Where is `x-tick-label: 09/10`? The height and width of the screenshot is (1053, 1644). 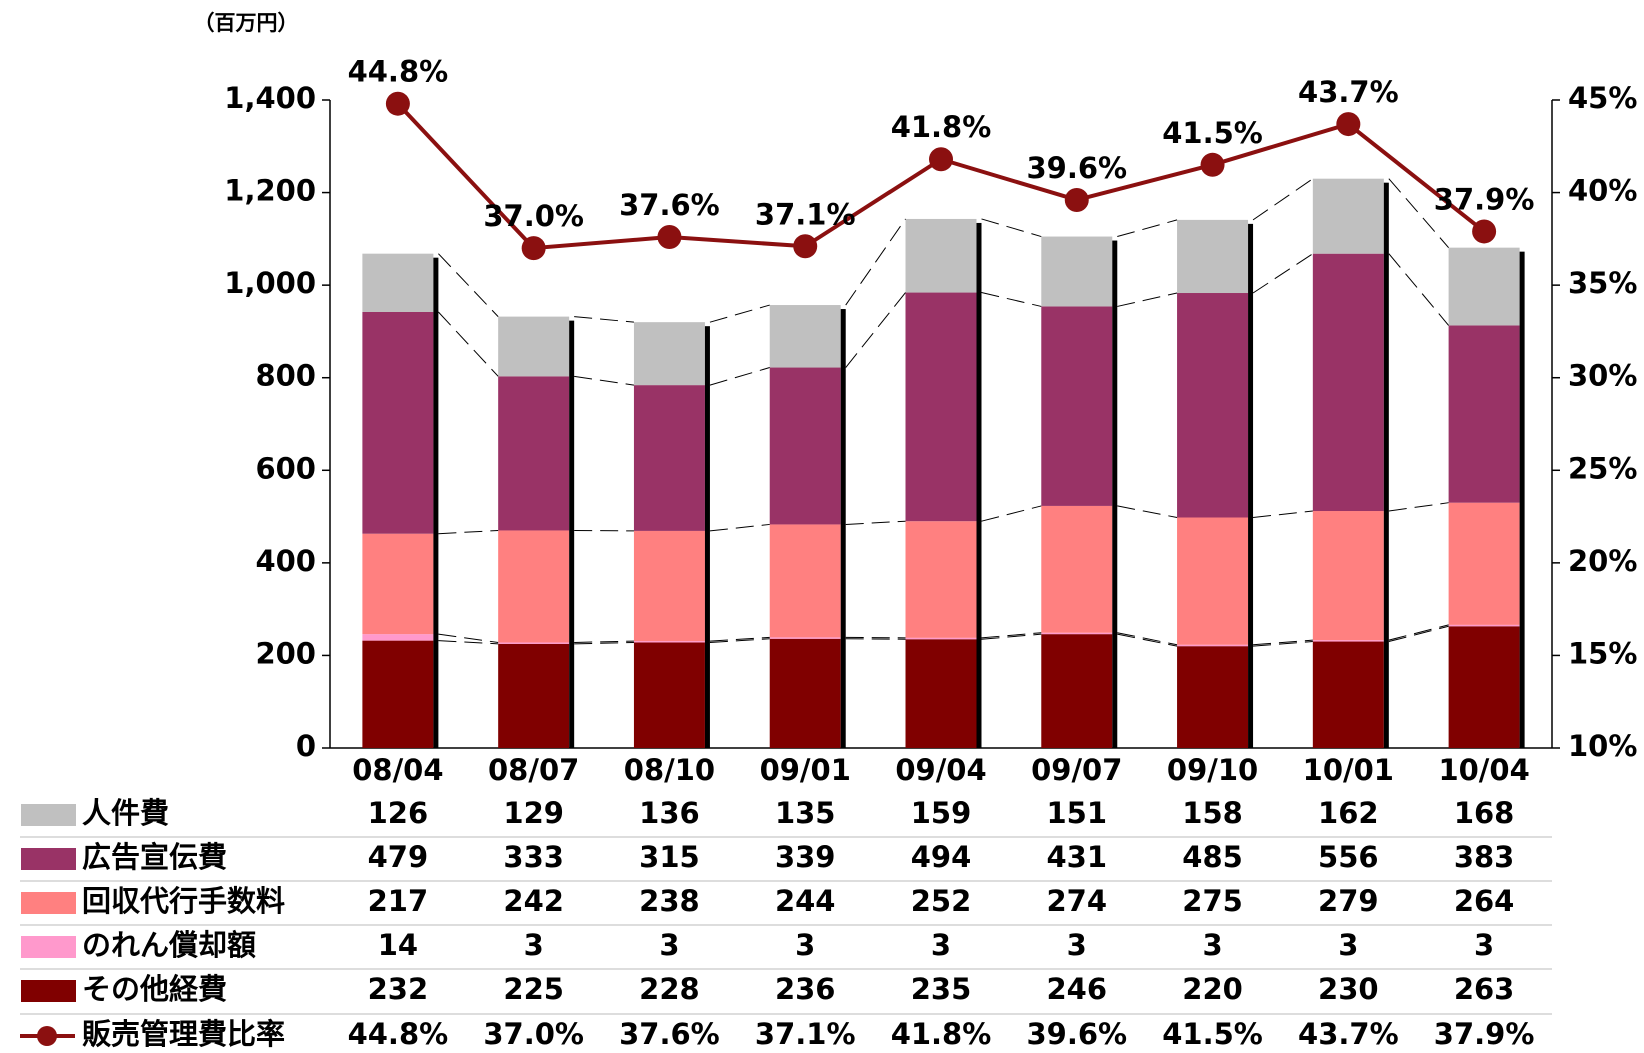
x-tick-label: 09/10 is located at coordinates (1212, 770).